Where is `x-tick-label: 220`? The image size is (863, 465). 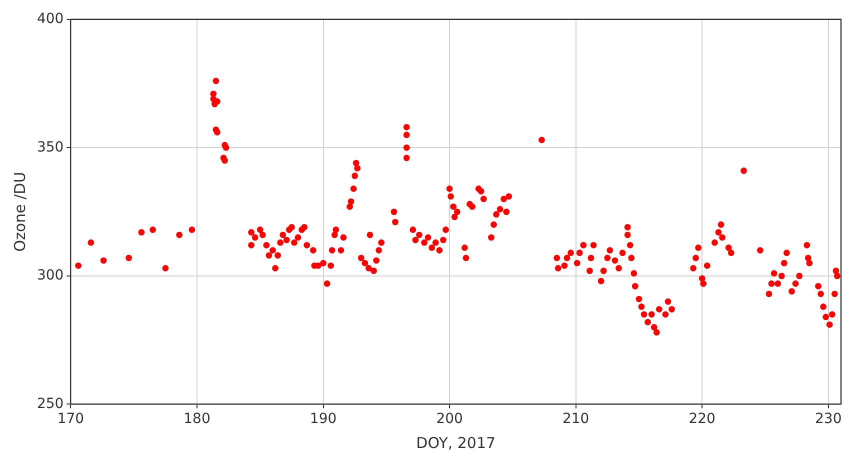
x-tick-label: 220 is located at coordinates (702, 419).